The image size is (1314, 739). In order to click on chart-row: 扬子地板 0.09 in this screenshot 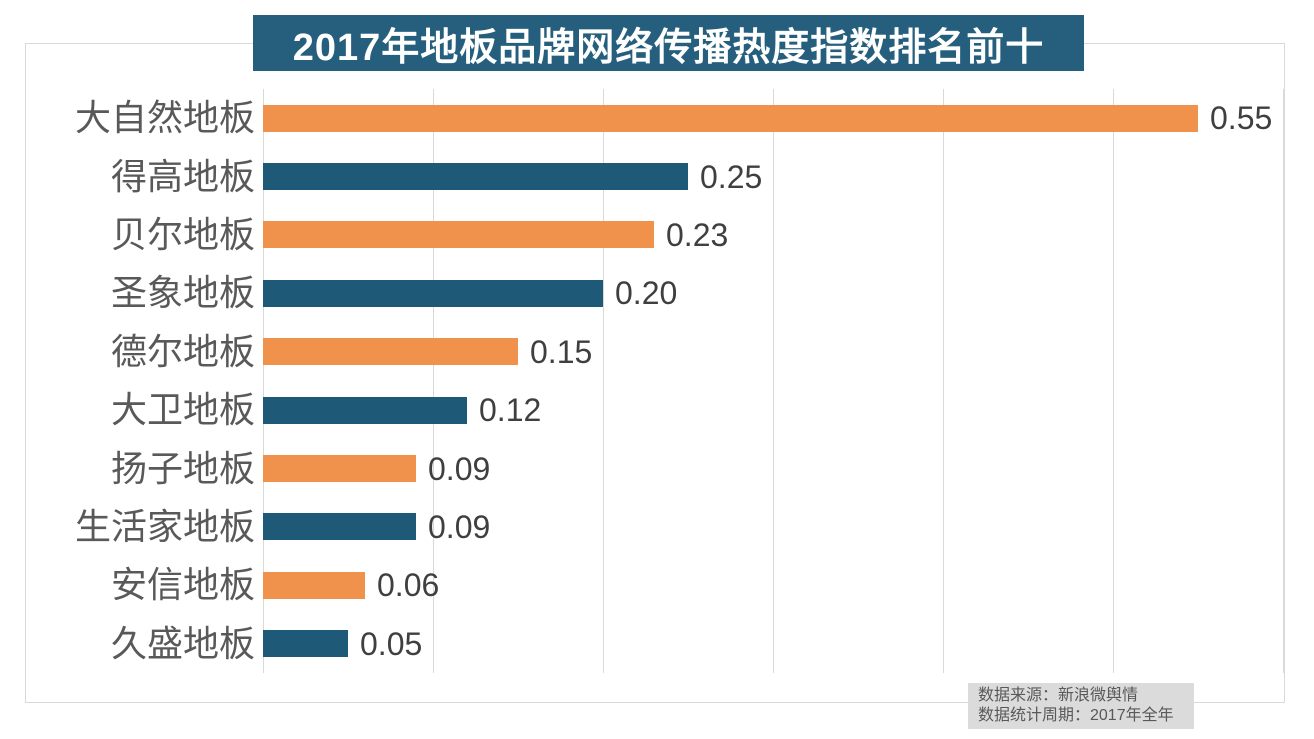, I will do `click(656, 468)`.